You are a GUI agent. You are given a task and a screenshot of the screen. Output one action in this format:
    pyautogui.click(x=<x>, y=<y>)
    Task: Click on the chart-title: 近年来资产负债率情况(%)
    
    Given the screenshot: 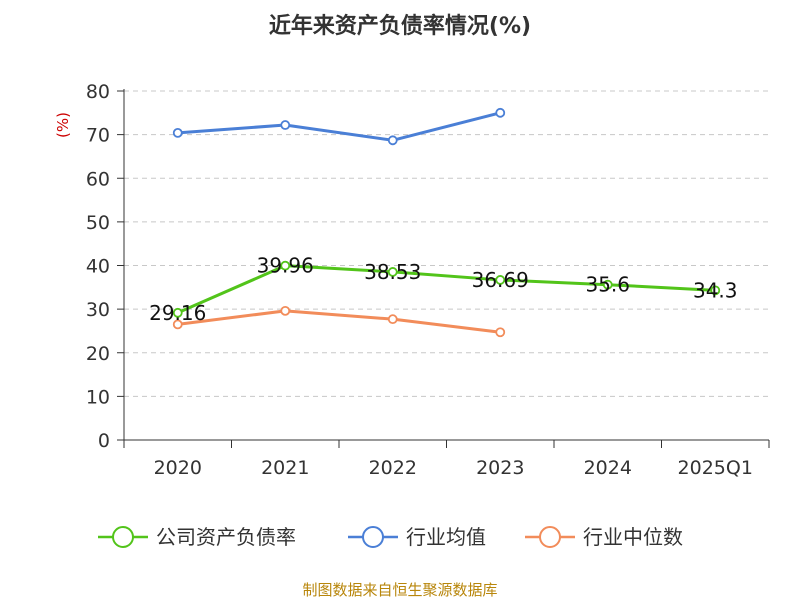 What is the action you would take?
    pyautogui.click(x=400, y=26)
    